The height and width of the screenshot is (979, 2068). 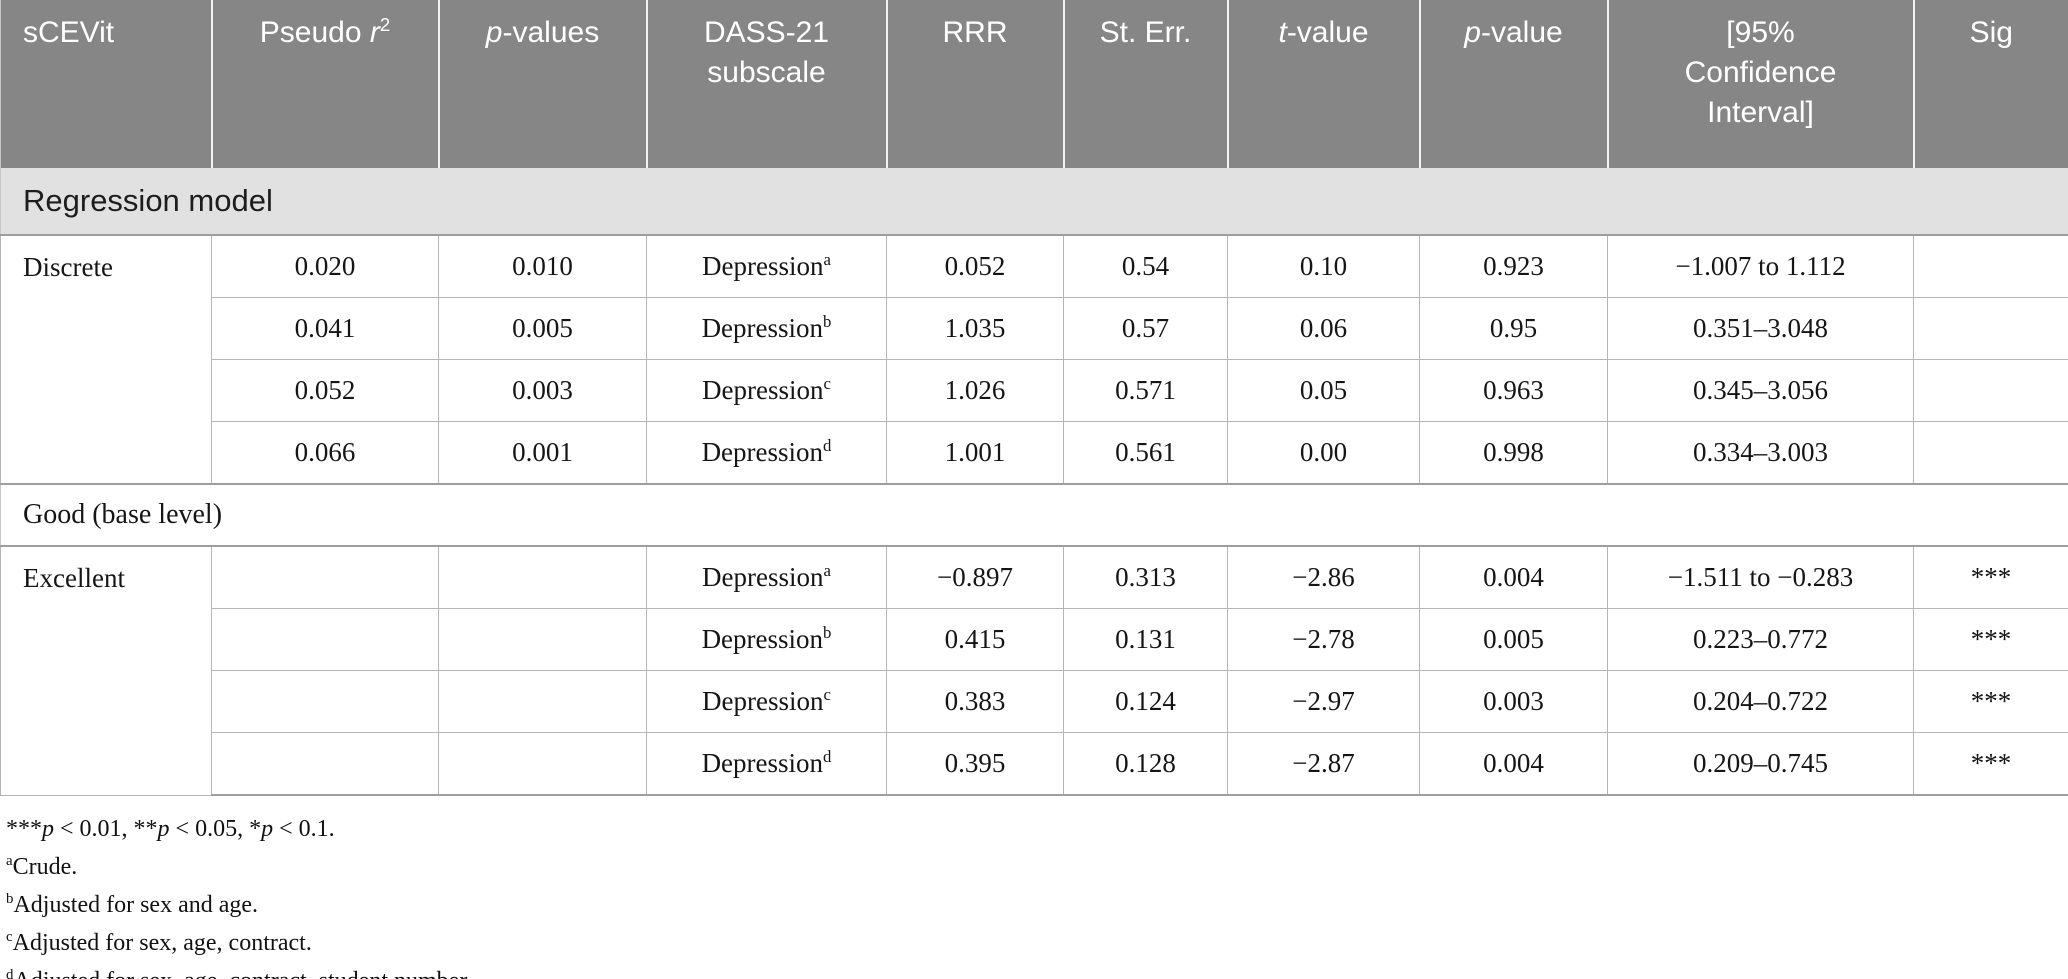 I want to click on cell-t-value: −2.78, so click(x=1323, y=639).